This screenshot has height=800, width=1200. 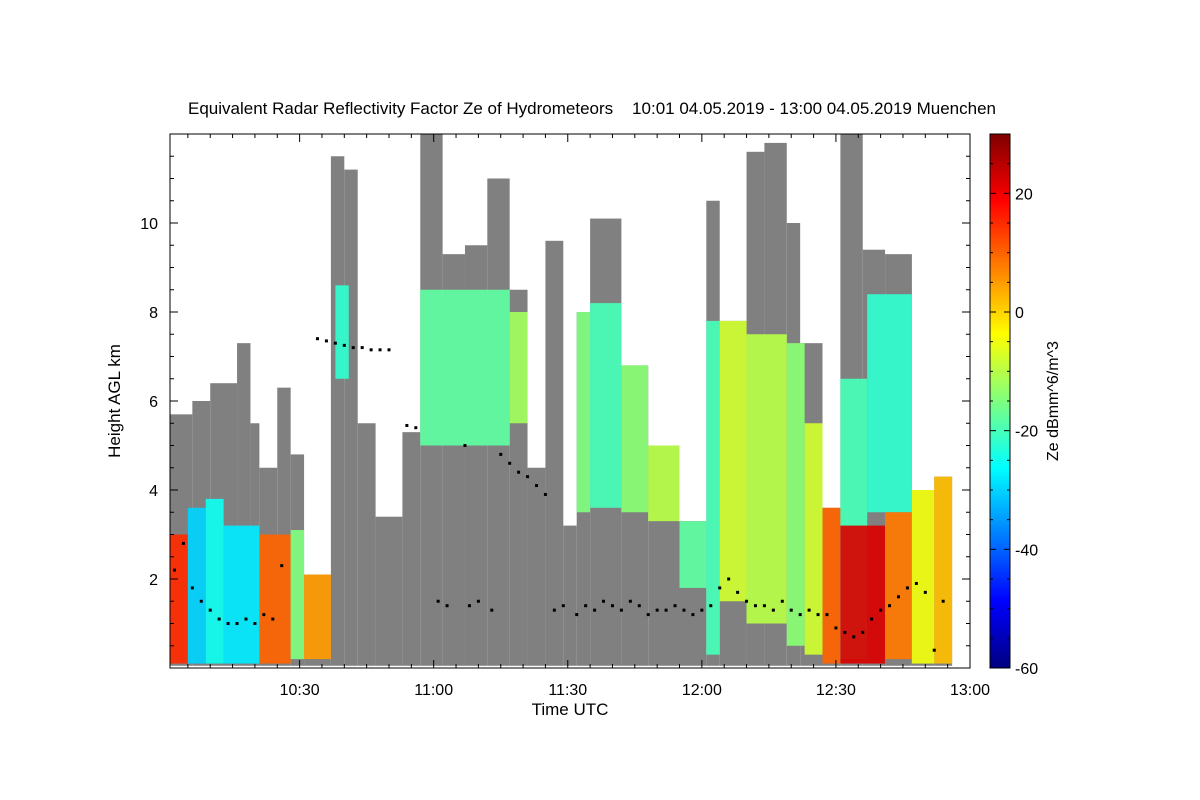 I want to click on colorbar-tick-label: -20, so click(x=1026, y=432).